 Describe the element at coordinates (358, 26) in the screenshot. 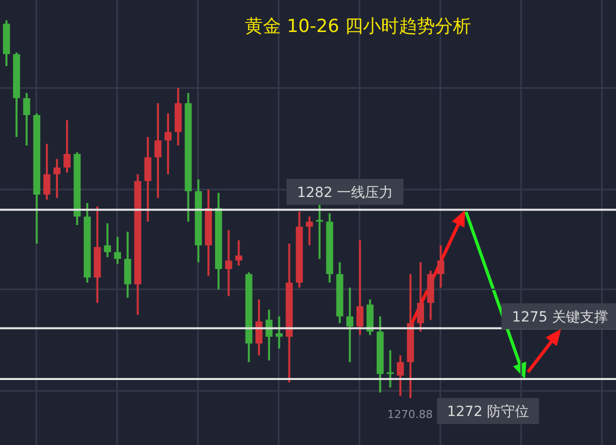

I see `text: 黄金 10-26 四小时趋势分析` at that location.